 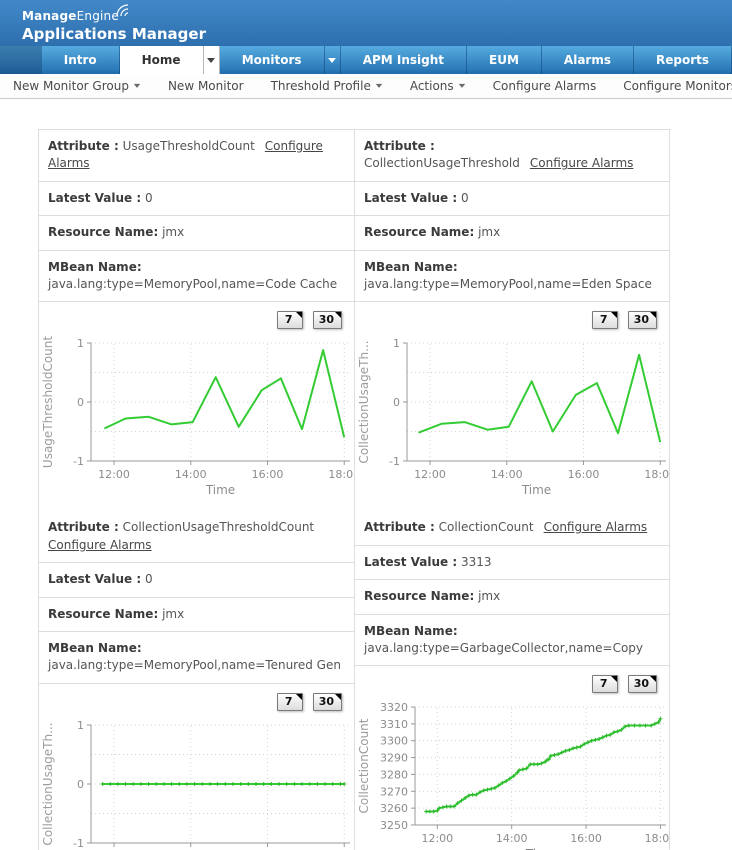 What do you see at coordinates (588, 60) in the screenshot?
I see `tab-alarms: Alarms` at bounding box center [588, 60].